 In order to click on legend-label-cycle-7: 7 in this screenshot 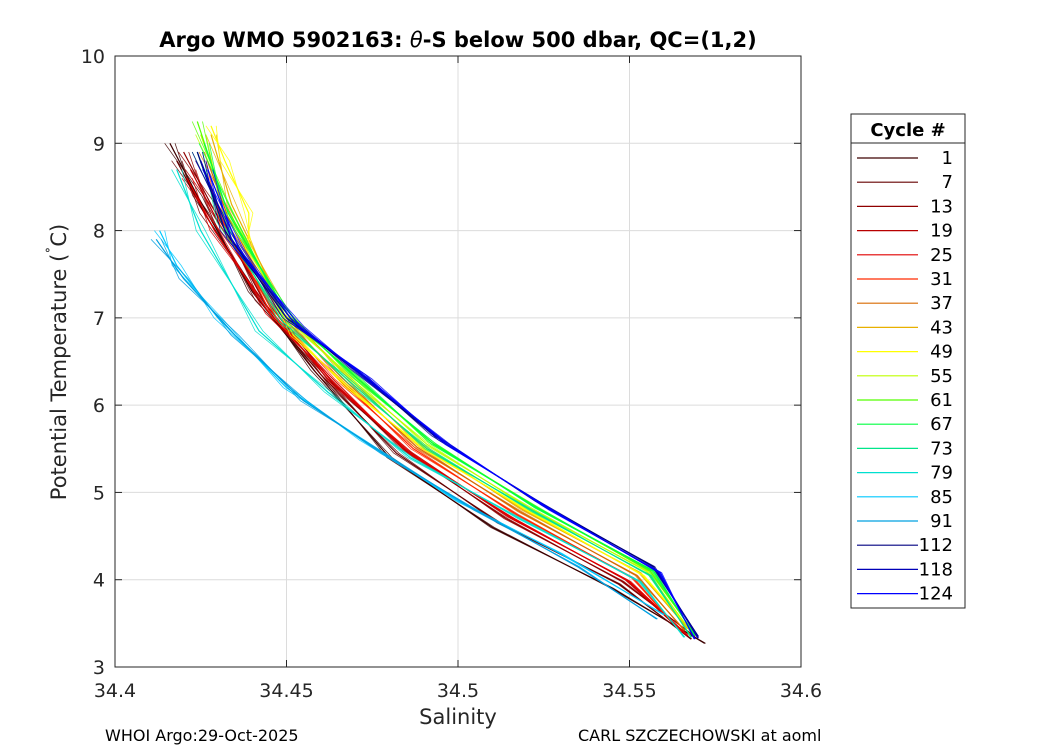, I will do `click(947, 182)`.